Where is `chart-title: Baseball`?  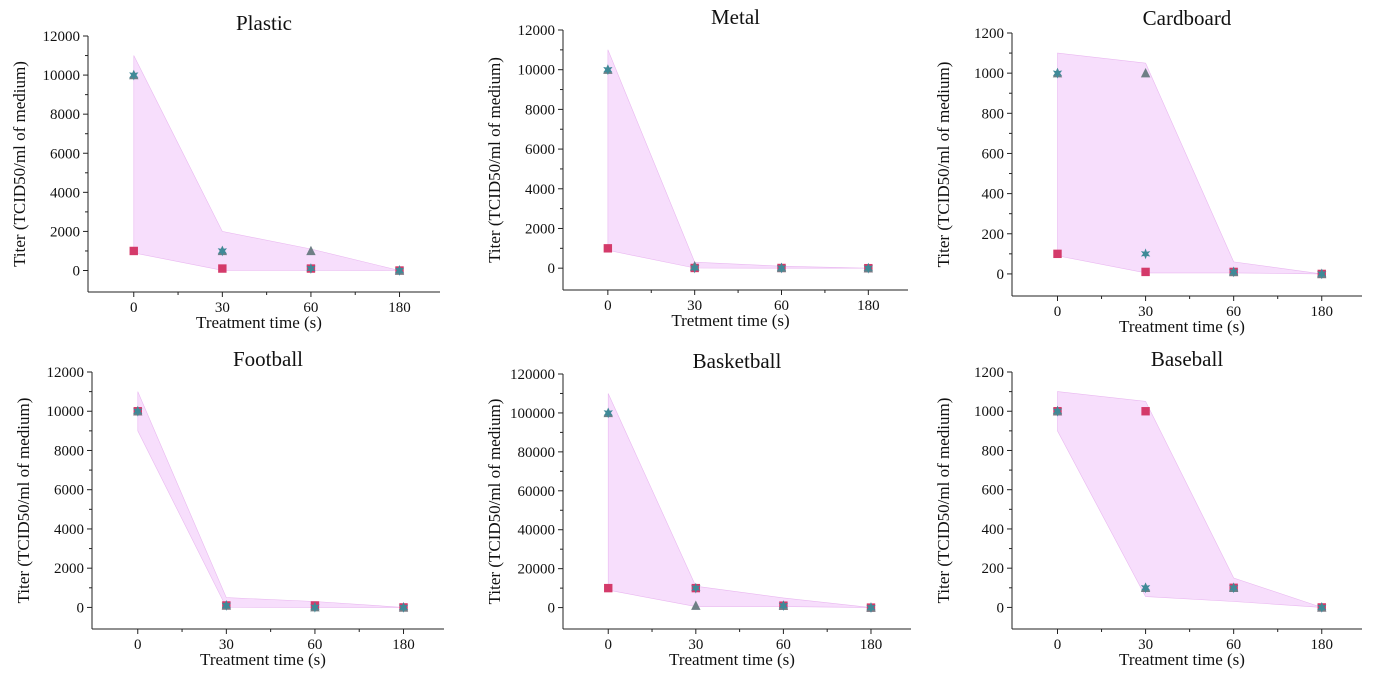
chart-title: Baseball is located at coordinates (1187, 359).